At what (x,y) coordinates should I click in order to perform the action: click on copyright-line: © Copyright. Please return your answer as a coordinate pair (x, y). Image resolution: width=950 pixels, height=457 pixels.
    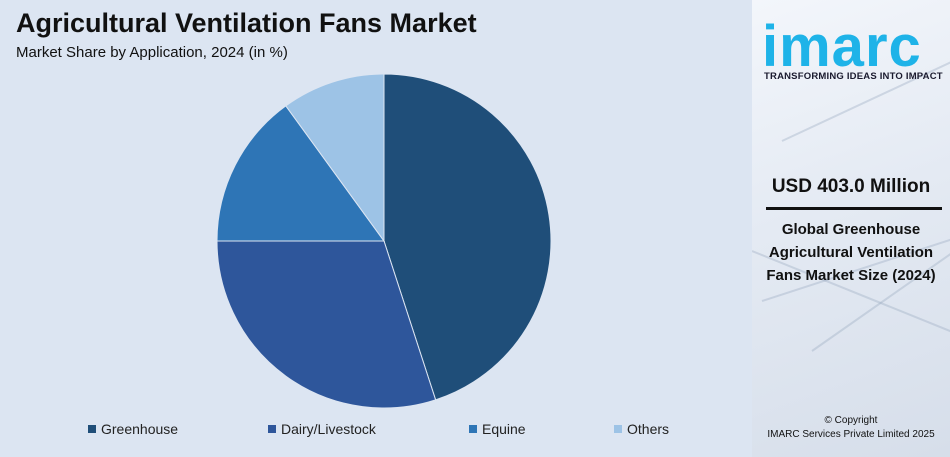
    Looking at the image, I should click on (851, 420).